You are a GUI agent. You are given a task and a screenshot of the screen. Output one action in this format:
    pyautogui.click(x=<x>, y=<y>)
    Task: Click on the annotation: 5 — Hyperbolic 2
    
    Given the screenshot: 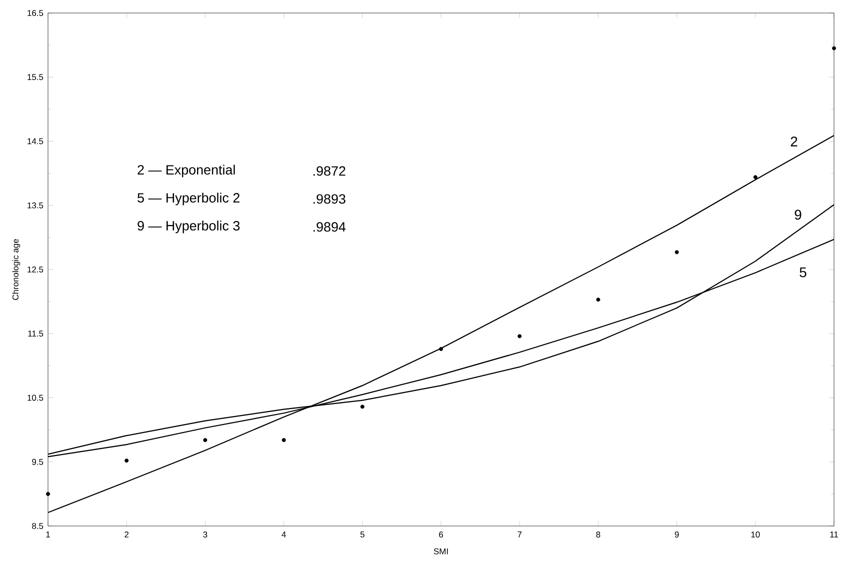 What is the action you would take?
    pyautogui.click(x=189, y=199)
    